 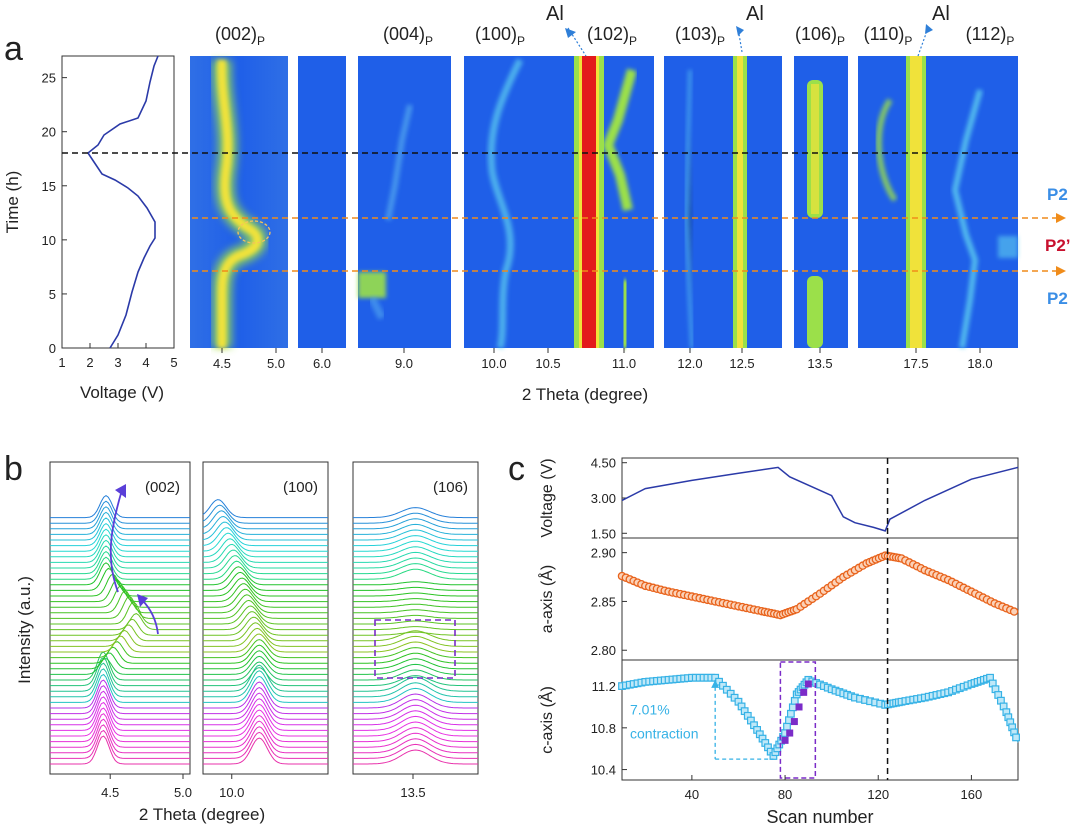 What do you see at coordinates (689, 363) in the screenshot?
I see `two-theta-tick-label: 12.0` at bounding box center [689, 363].